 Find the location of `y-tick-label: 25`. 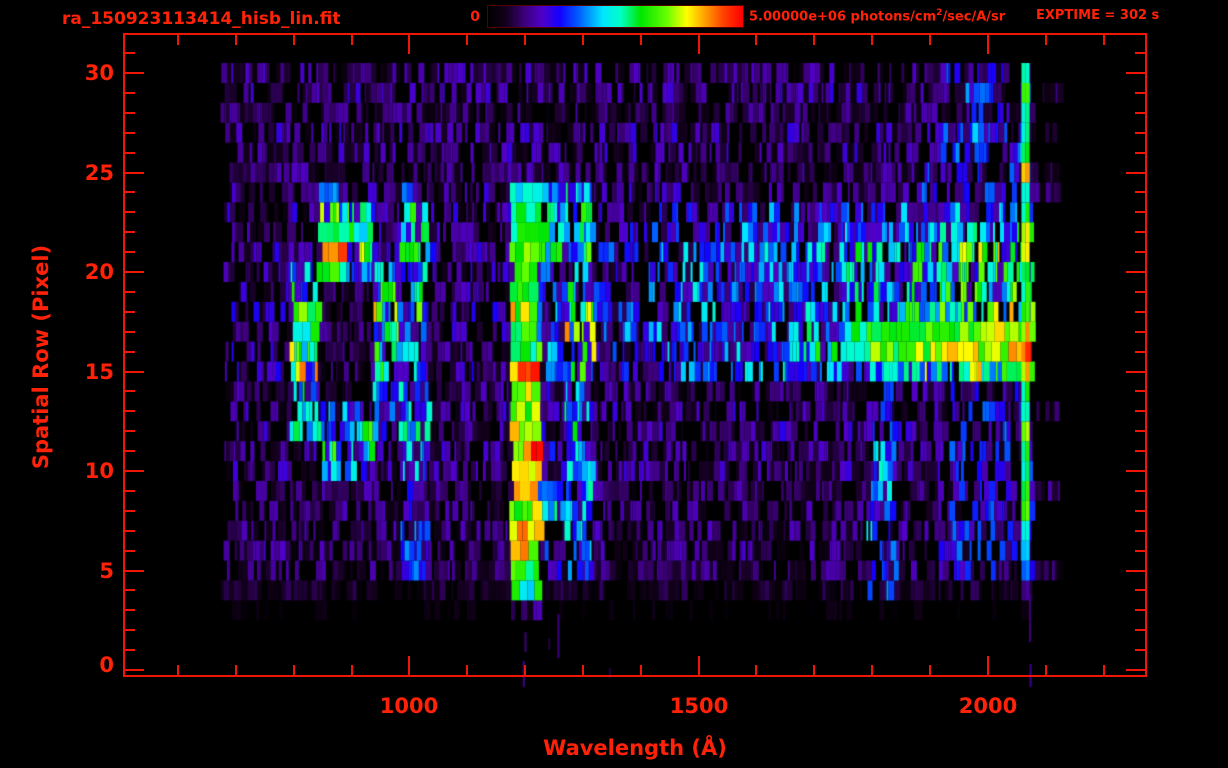

y-tick-label: 25 is located at coordinates (99, 173).